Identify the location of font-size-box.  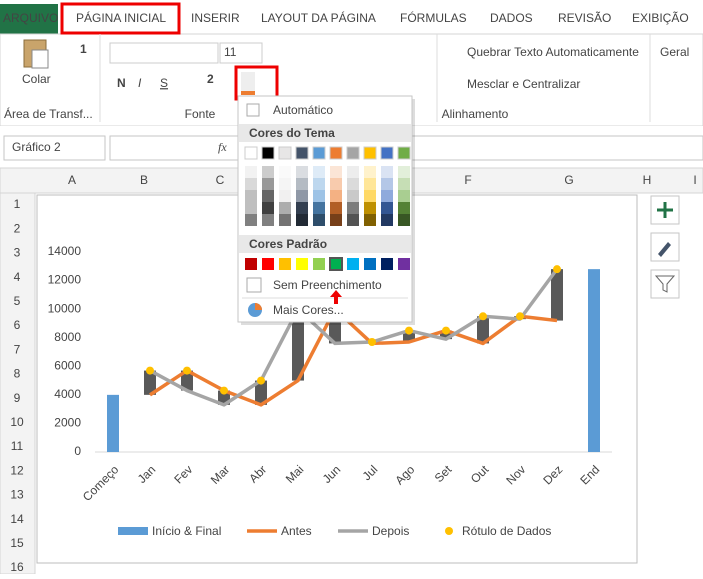
(241, 53).